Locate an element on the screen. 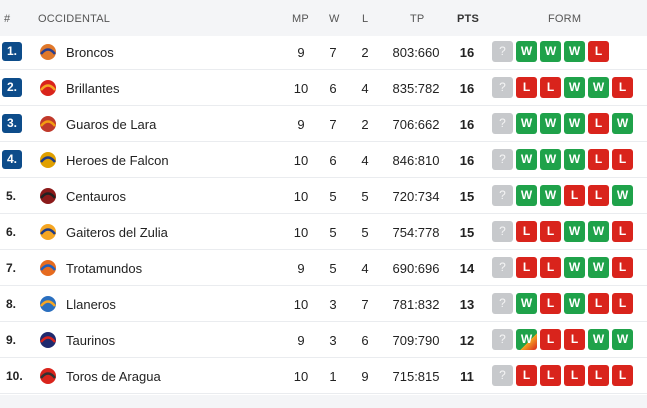  header-group: OCCIDENTAL is located at coordinates (74, 19).